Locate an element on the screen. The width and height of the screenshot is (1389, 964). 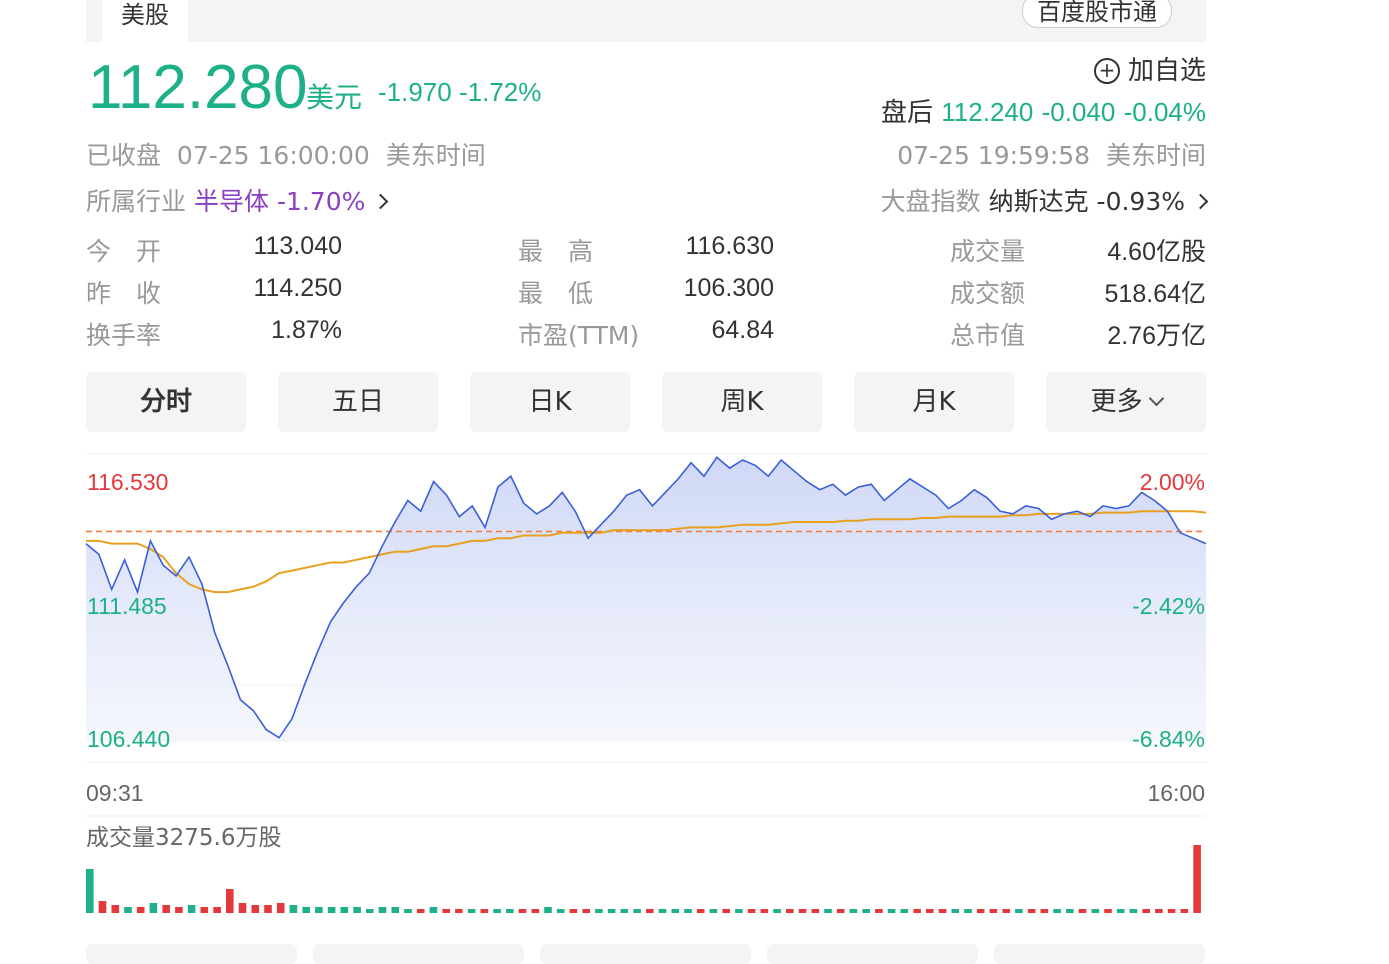
volume-bars is located at coordinates (643, 879).